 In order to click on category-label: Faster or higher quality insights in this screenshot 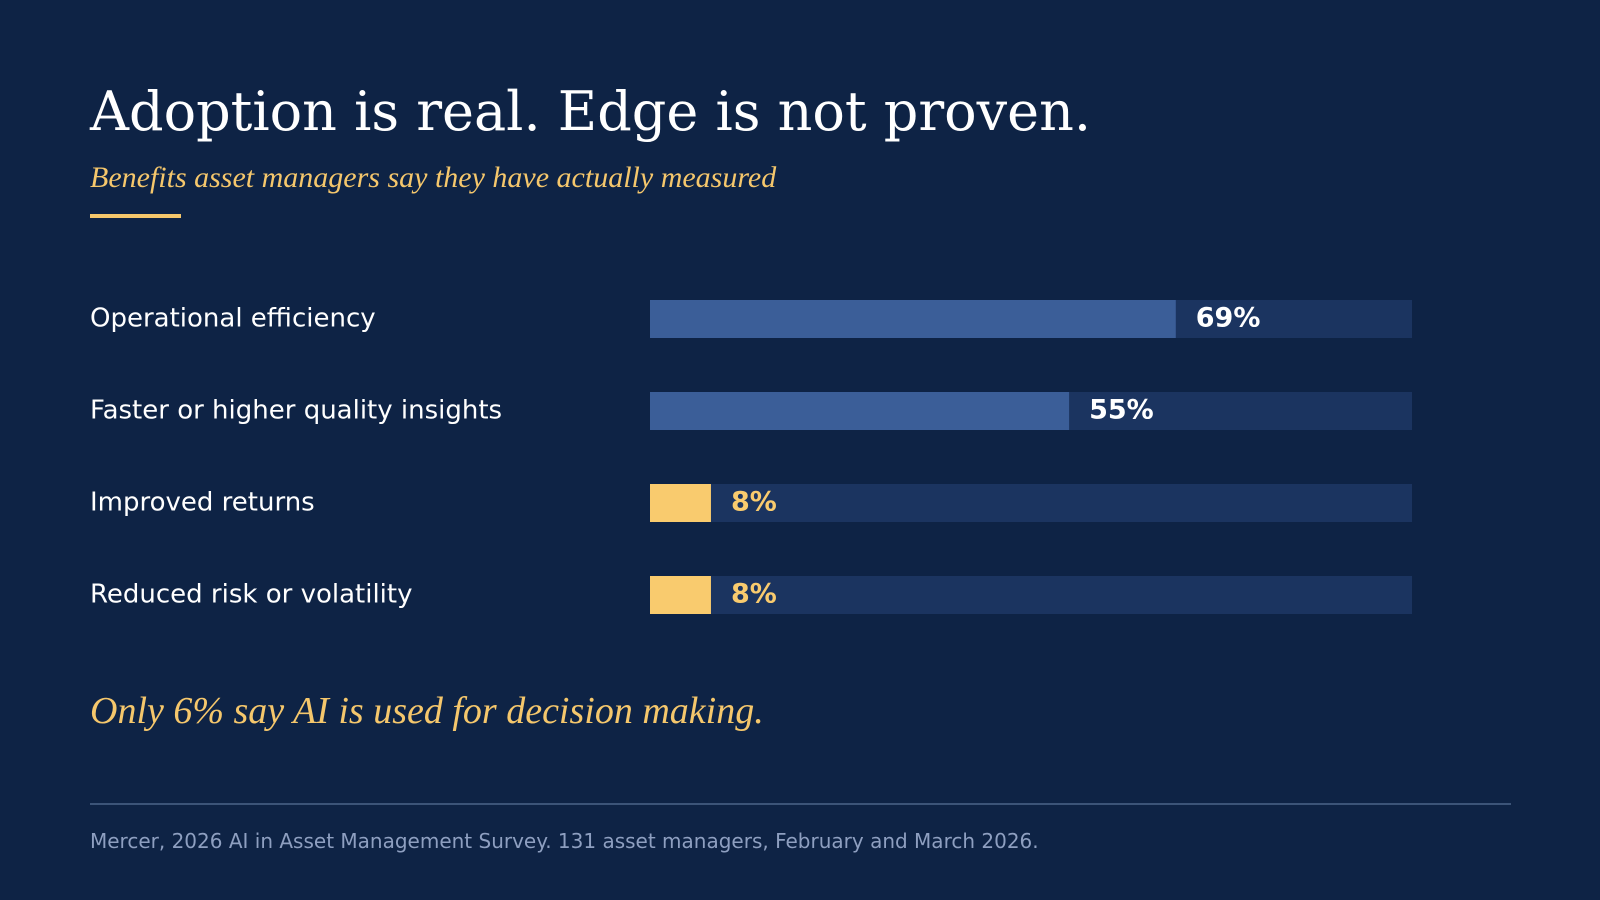, I will do `click(296, 411)`.